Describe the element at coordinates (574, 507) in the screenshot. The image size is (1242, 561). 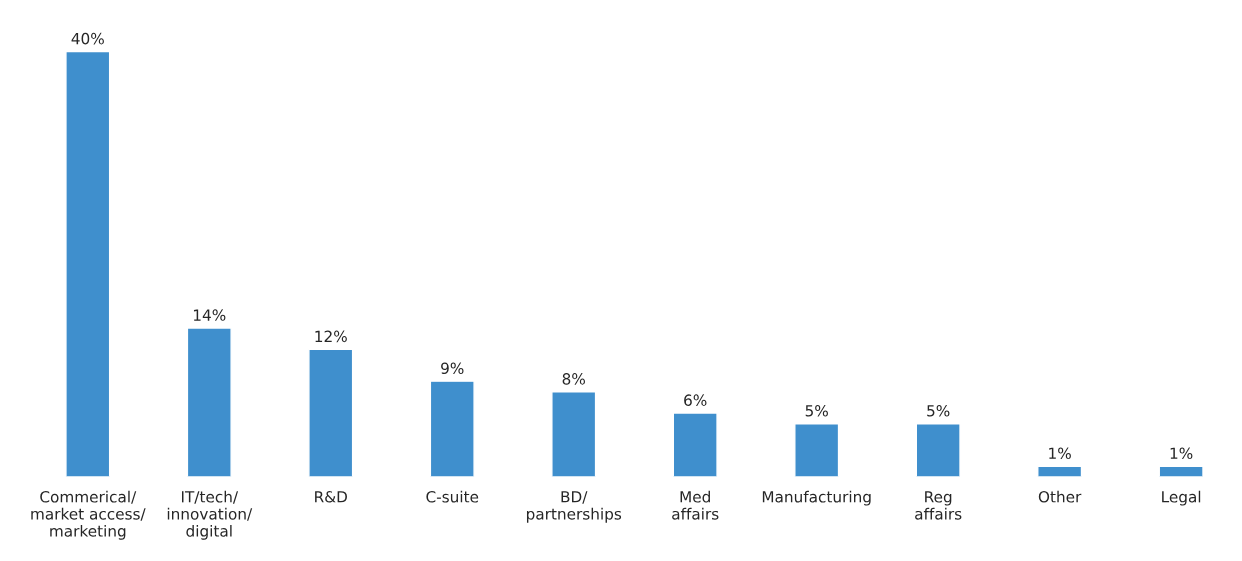
I see `x-tick-label: BD/ partnerships` at that location.